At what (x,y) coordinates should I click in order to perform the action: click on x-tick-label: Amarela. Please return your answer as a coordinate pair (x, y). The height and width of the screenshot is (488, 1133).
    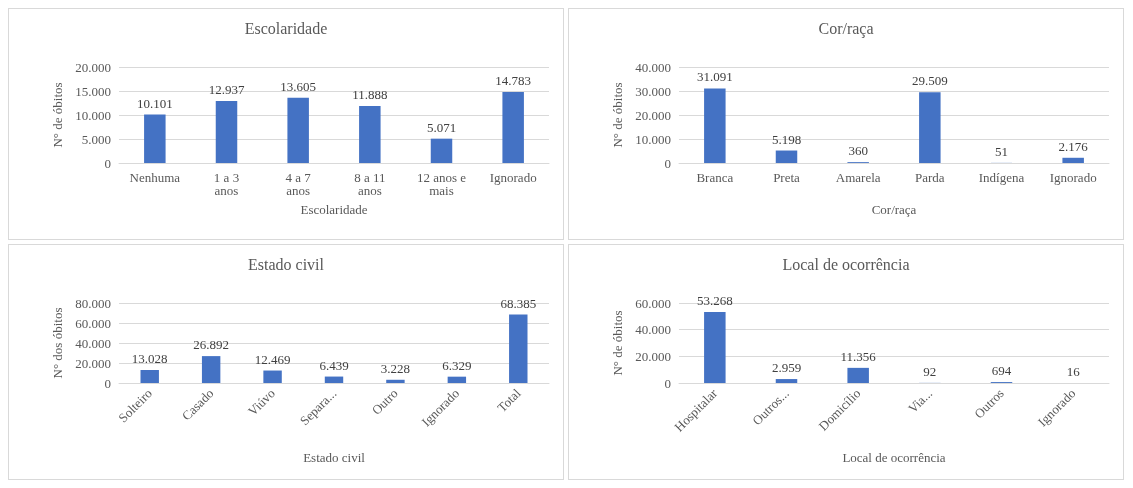
    Looking at the image, I should click on (858, 177).